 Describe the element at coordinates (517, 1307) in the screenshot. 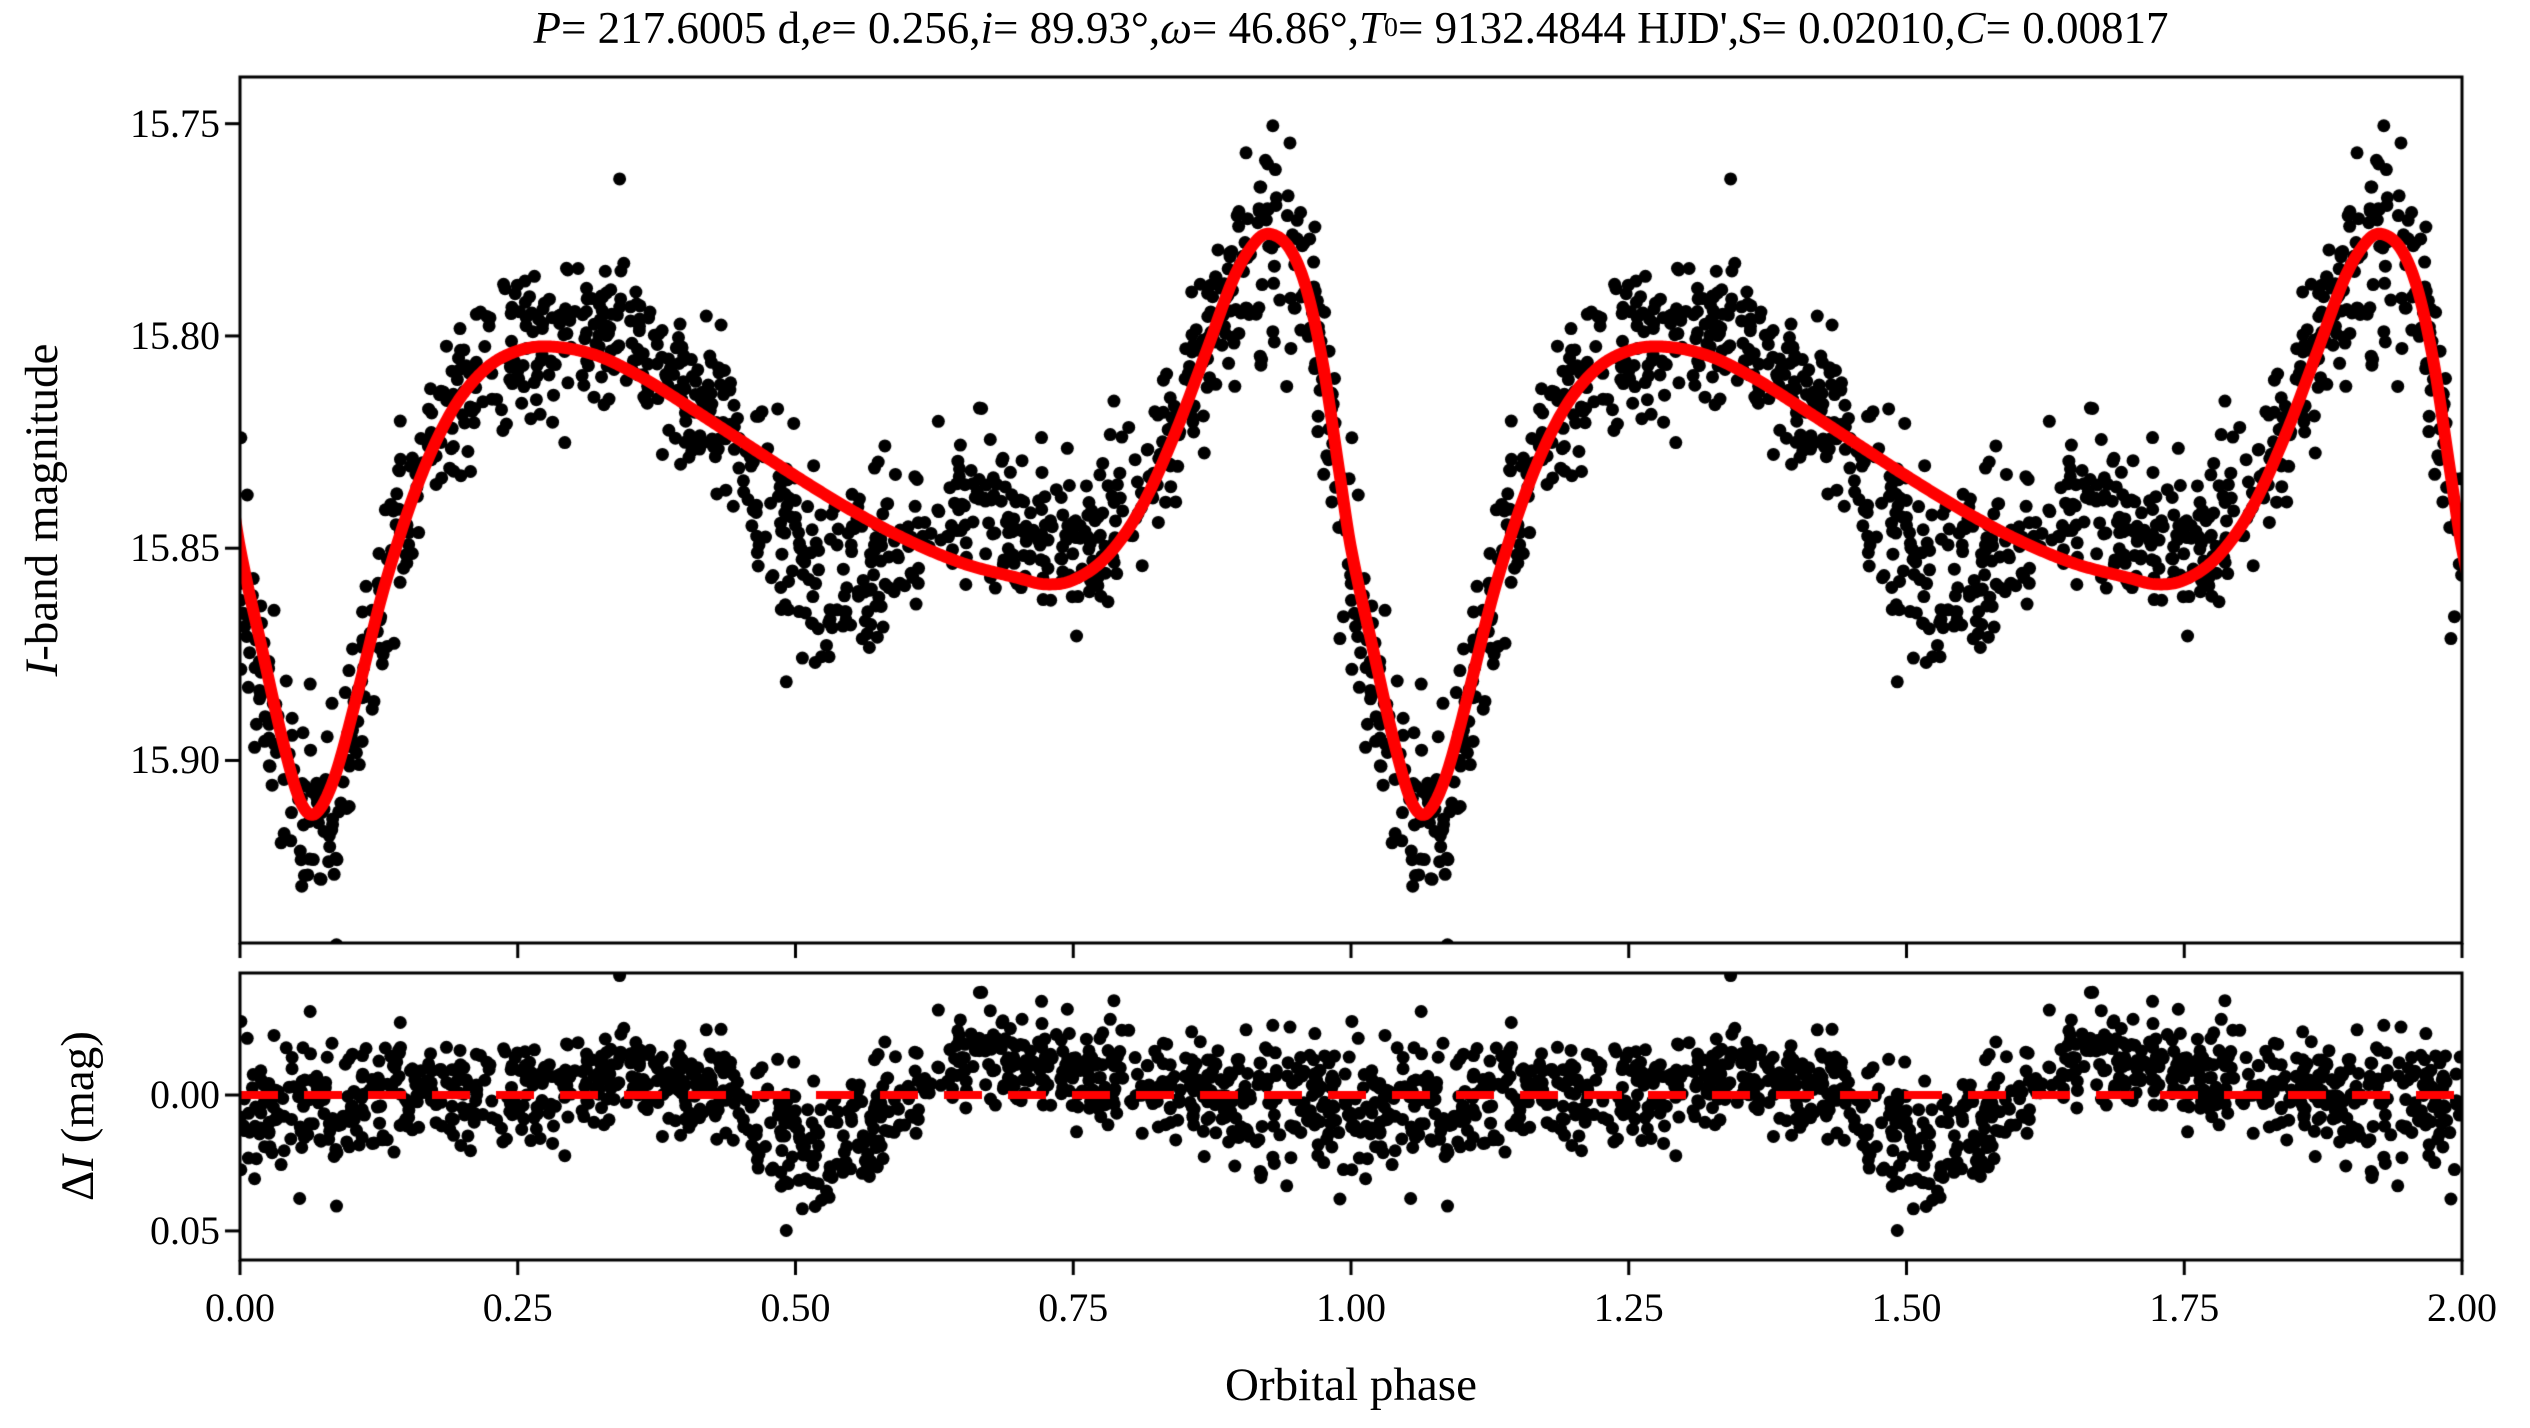

I see `x-tick-label: 0.25` at that location.